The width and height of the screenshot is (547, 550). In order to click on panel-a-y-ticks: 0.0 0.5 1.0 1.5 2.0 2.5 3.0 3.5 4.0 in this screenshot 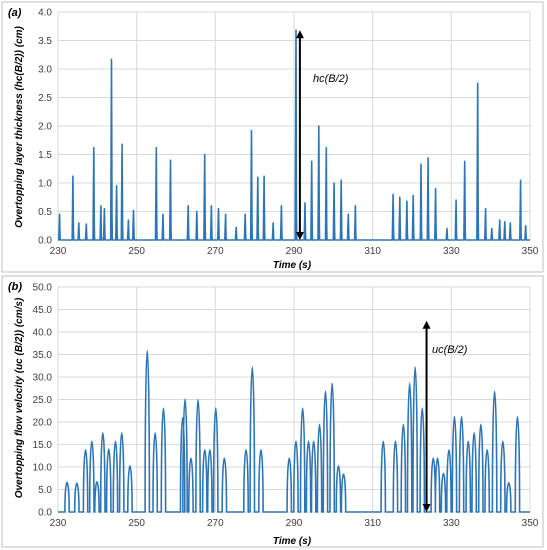, I will do `click(45, 127)`.